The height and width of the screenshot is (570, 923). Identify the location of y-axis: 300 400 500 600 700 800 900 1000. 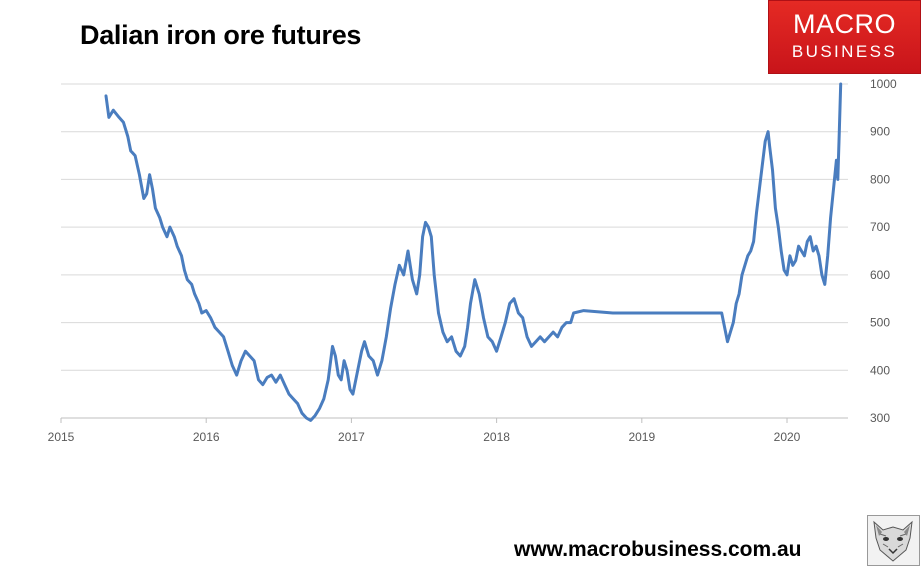
(883, 251).